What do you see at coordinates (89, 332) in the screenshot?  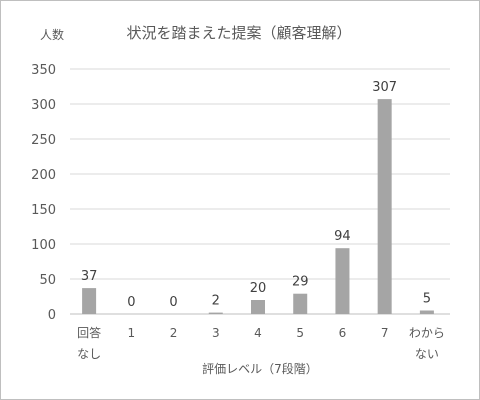 I see `x-tick-label: 回答` at bounding box center [89, 332].